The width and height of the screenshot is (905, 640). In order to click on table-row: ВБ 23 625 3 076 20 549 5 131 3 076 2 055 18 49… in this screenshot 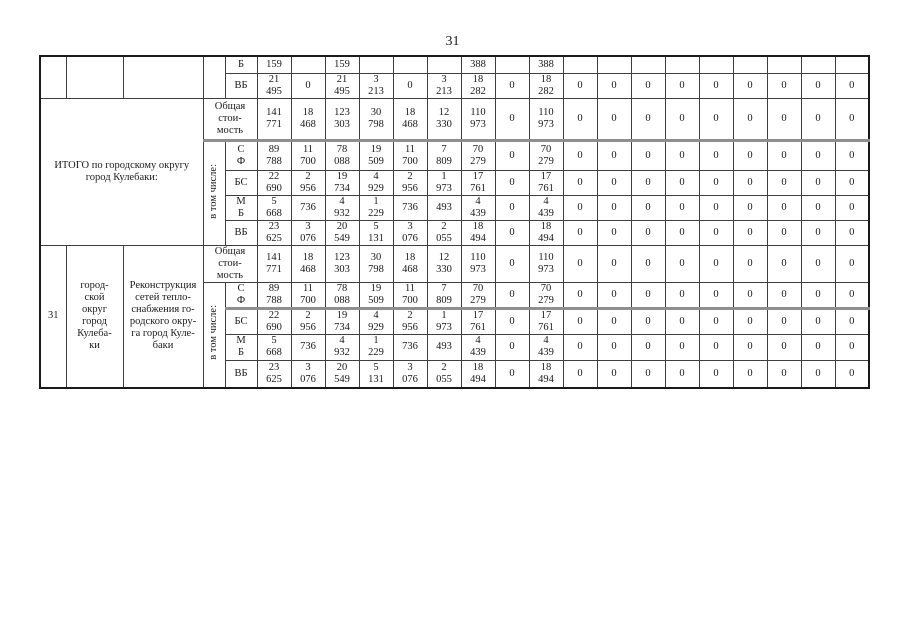, I will do `click(455, 374)`.